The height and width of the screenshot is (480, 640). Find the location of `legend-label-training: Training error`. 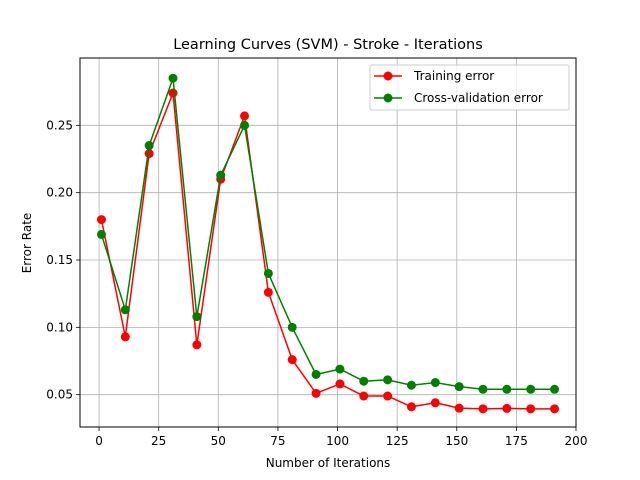

legend-label-training: Training error is located at coordinates (453, 76).